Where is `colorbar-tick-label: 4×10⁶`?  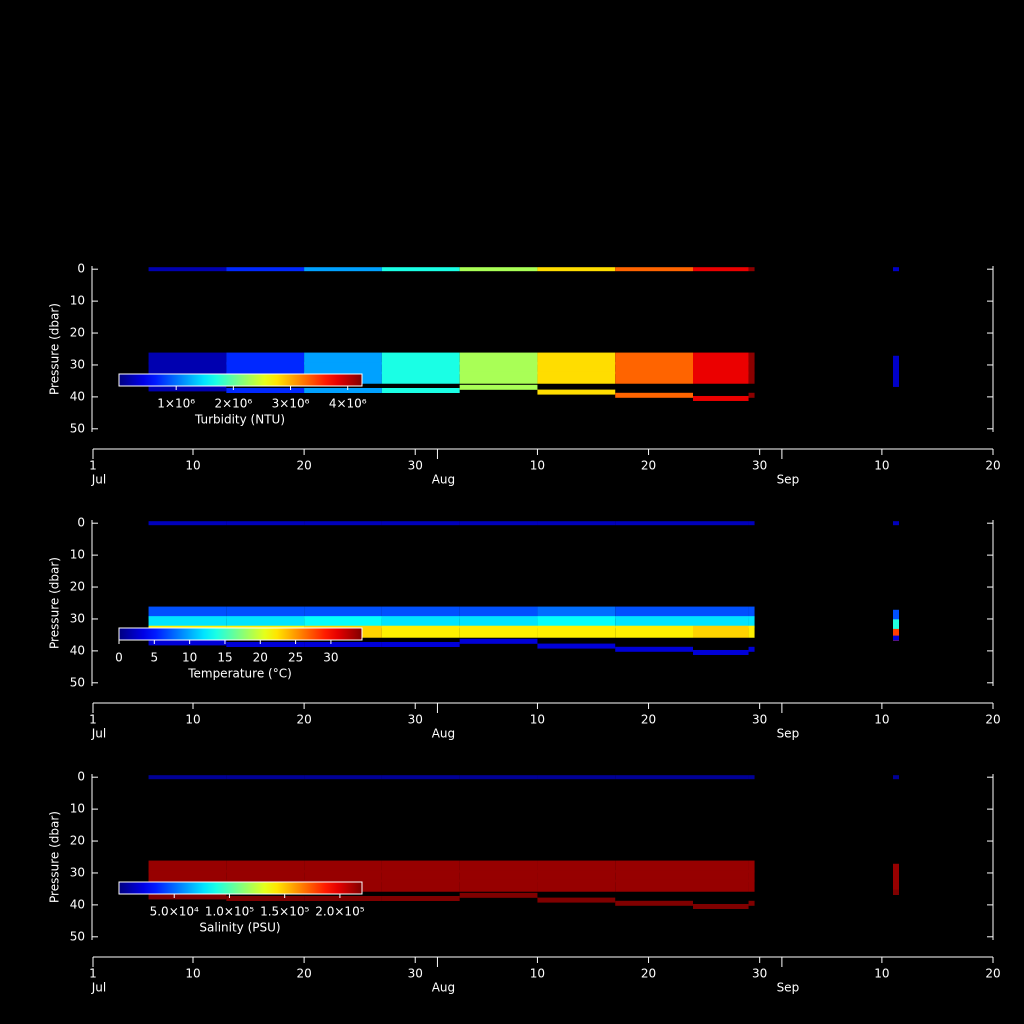
colorbar-tick-label: 4×10⁶ is located at coordinates (348, 404).